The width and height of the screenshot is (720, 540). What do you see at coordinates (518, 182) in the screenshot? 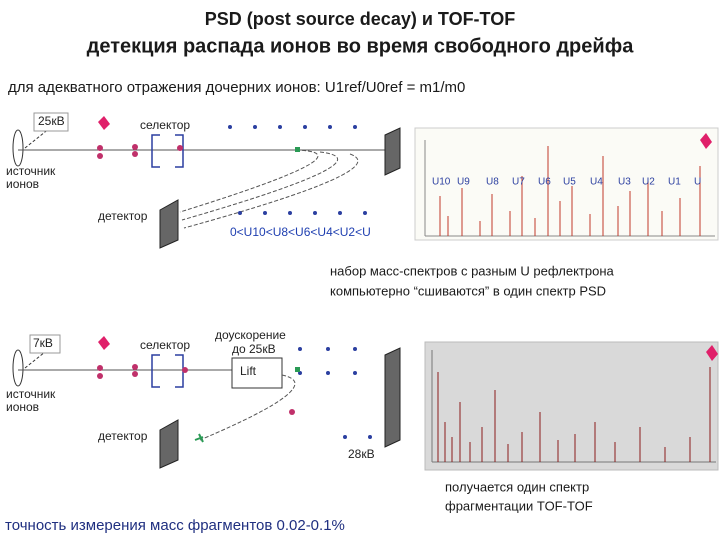
I see `spectrum-label: U7` at bounding box center [518, 182].